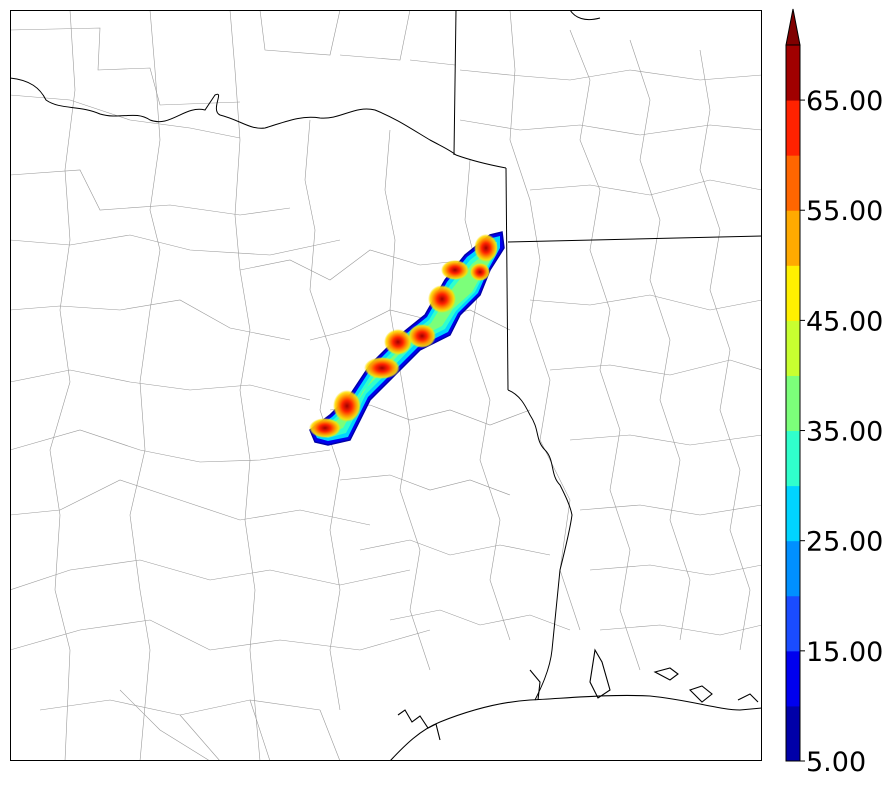  What do you see at coordinates (844, 652) in the screenshot?
I see `colorbar-tick-label: 15.00` at bounding box center [844, 652].